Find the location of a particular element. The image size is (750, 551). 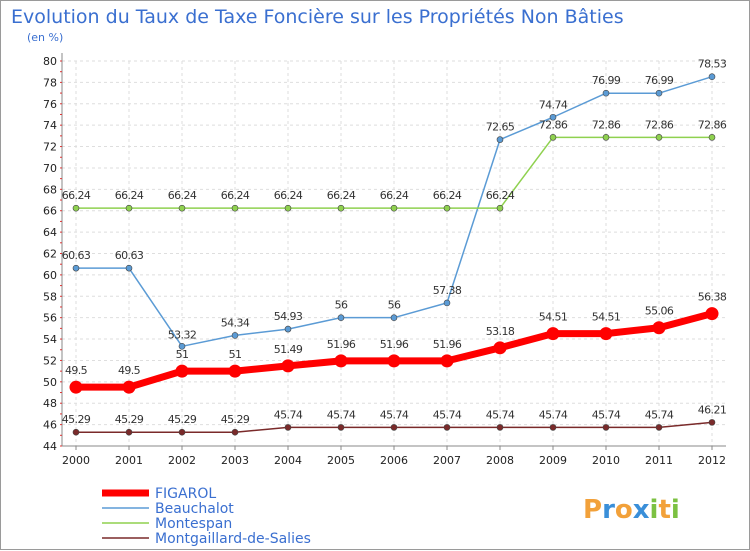

x-tick-label: 2004 is located at coordinates (288, 460).